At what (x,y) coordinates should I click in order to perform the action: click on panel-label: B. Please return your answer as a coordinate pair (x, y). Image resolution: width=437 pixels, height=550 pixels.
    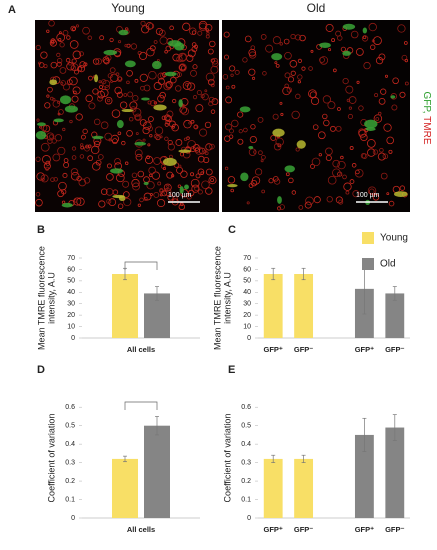
    Looking at the image, I should click on (41, 230).